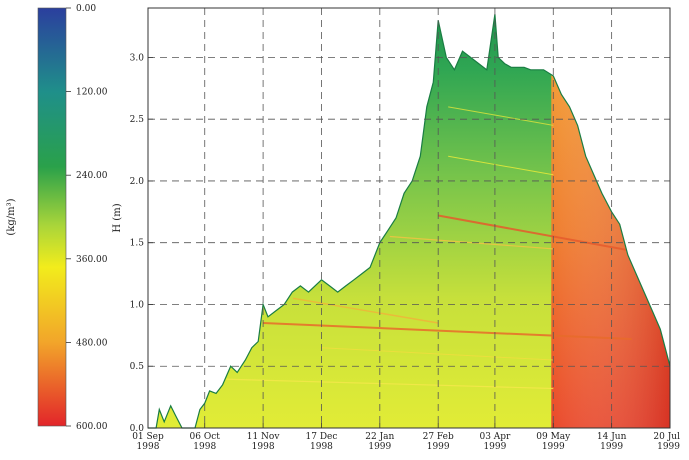  Describe the element at coordinates (438, 447) in the screenshot. I see `x-tick-year-5: 1999` at that location.